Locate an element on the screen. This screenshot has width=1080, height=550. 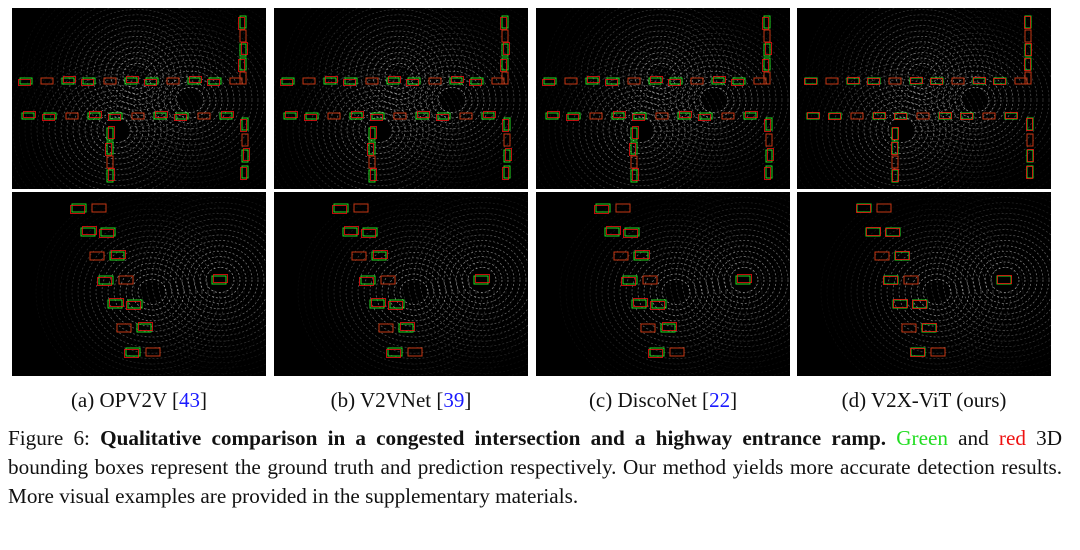
subcaption-label: (d) V2X-ViT (ours) is located at coordinates (924, 400).